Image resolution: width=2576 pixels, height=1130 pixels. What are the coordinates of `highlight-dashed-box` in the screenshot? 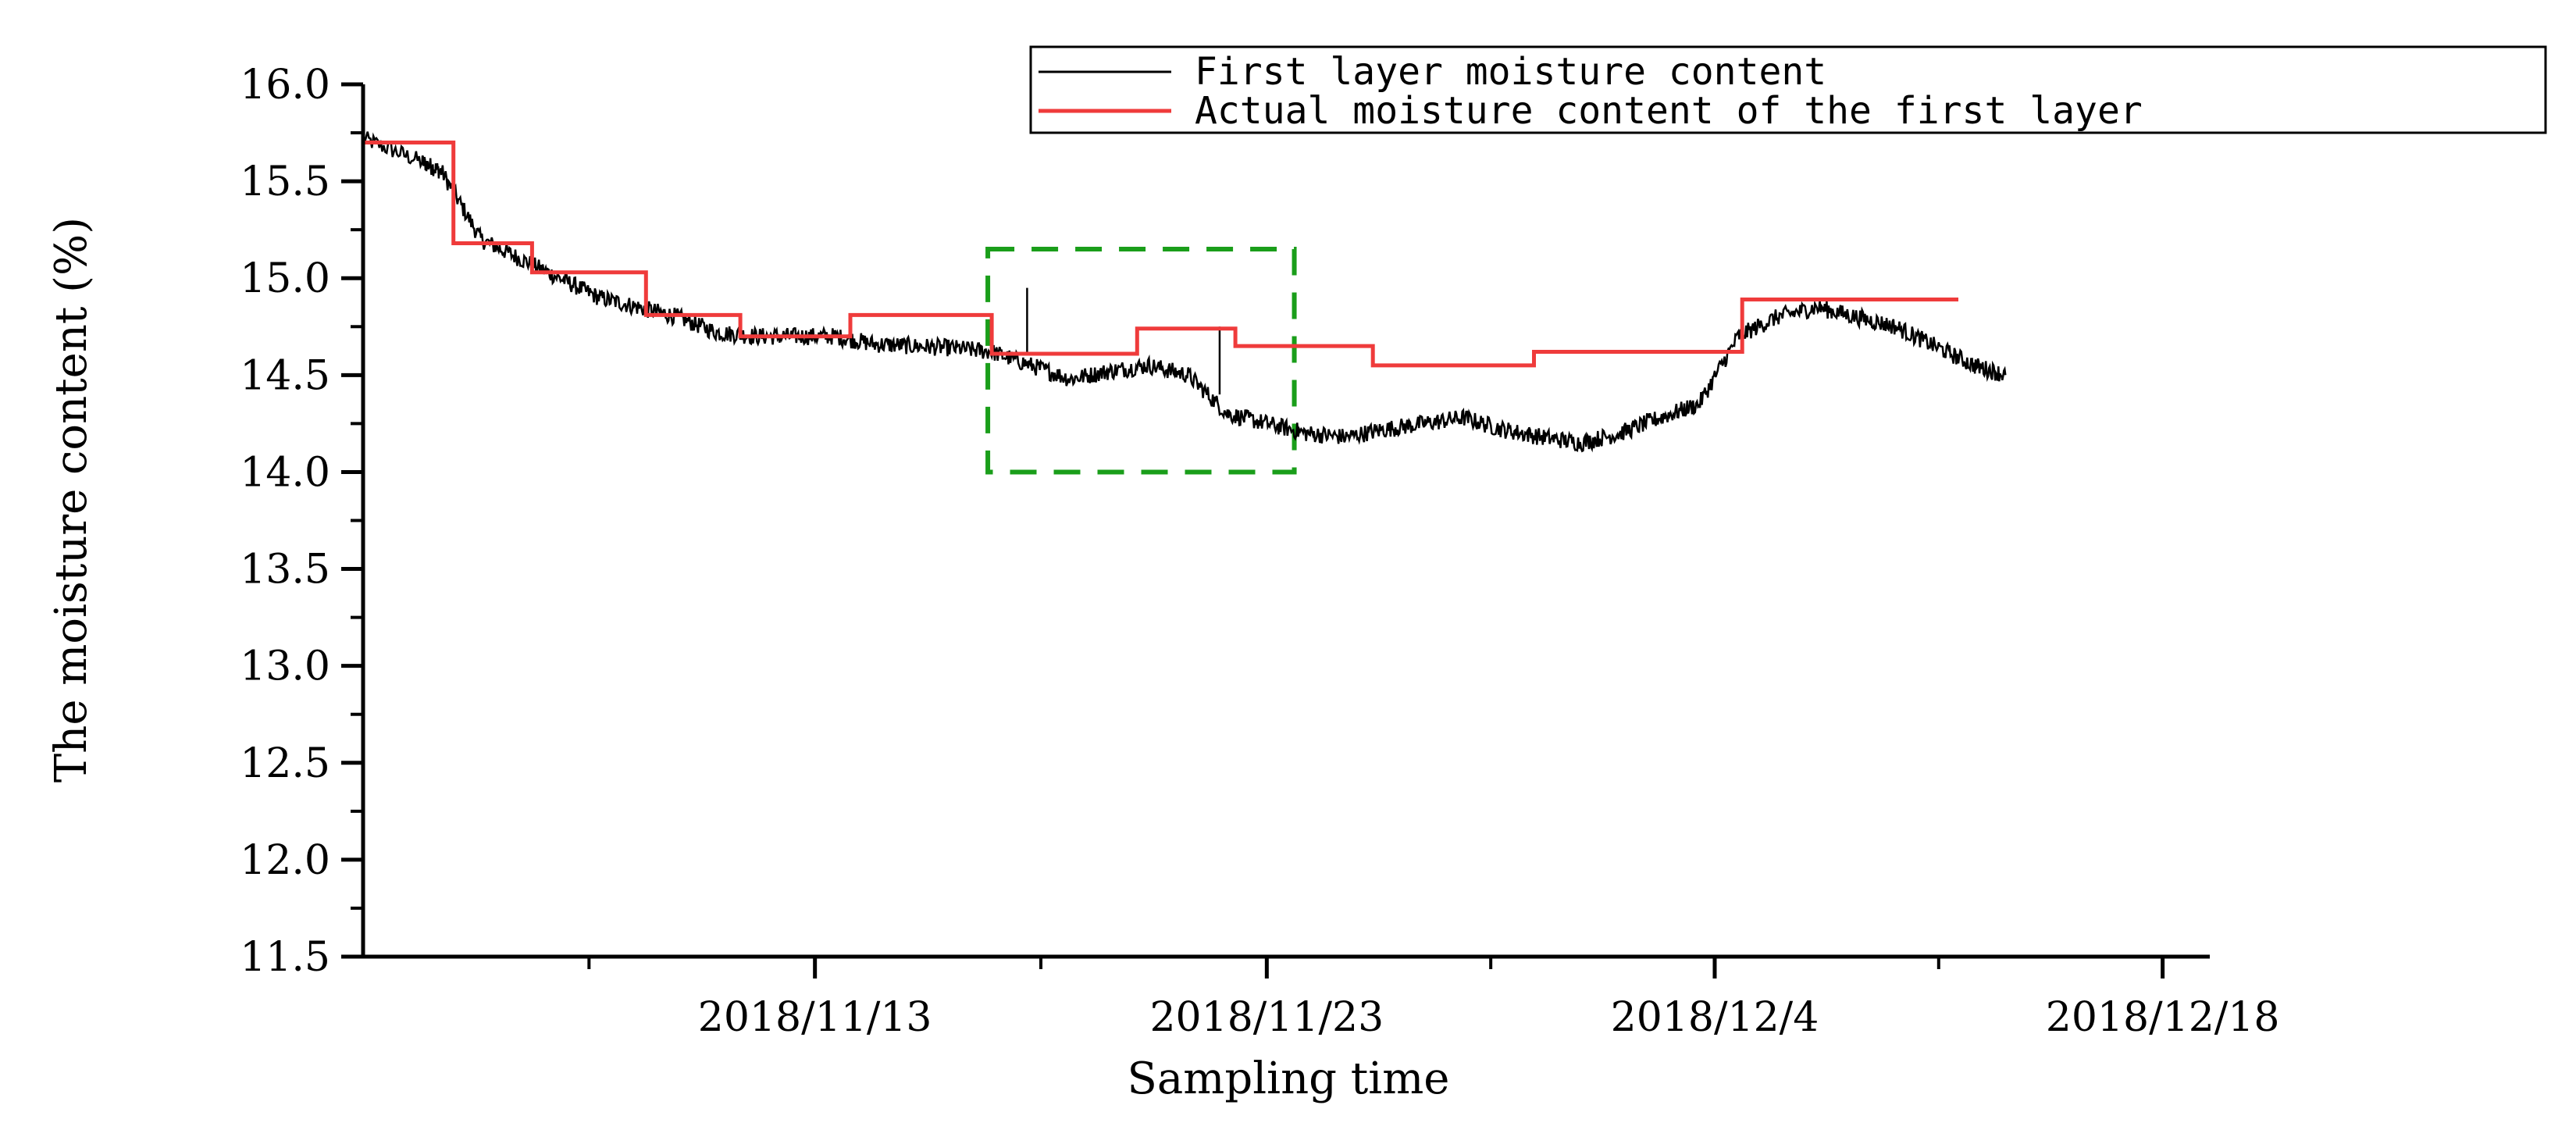 It's located at (1141, 361).